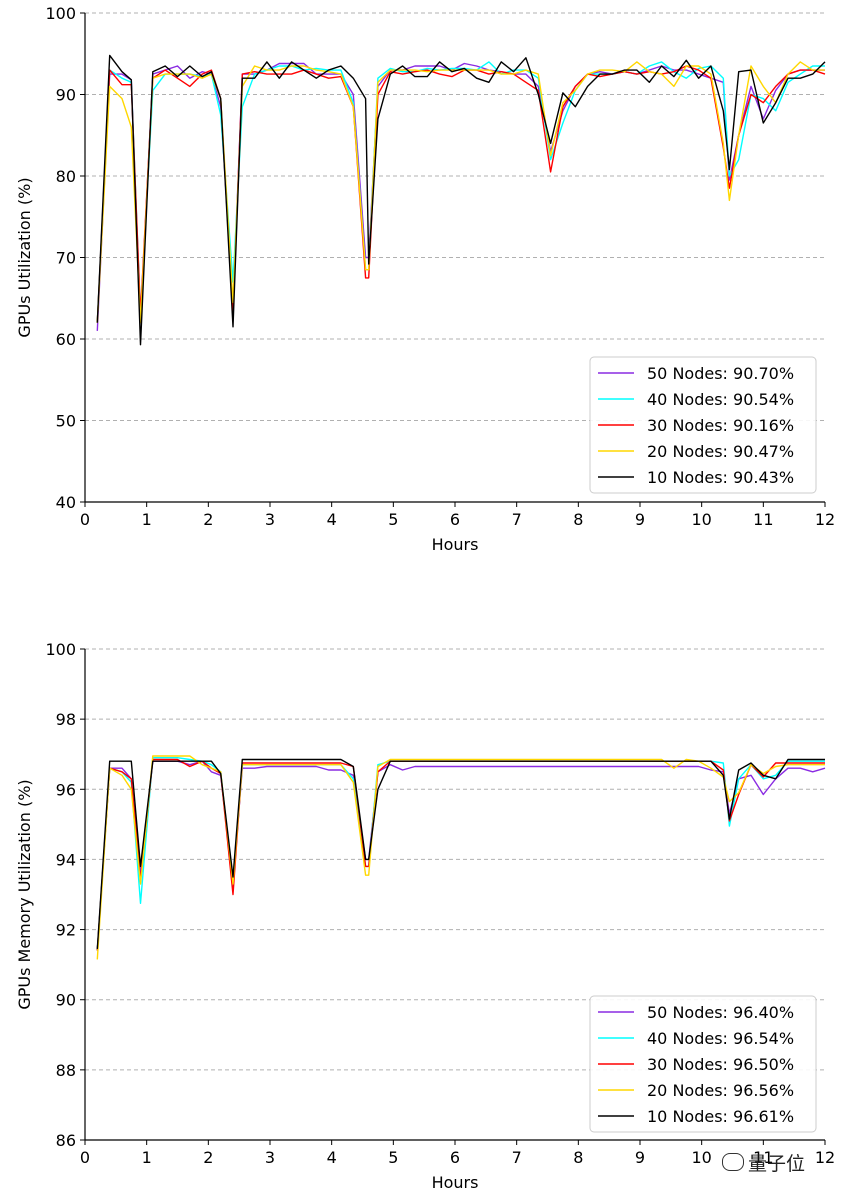 The image size is (852, 1198). I want to click on legend-entry: 40 Nodes: 90.54%, so click(720, 399).